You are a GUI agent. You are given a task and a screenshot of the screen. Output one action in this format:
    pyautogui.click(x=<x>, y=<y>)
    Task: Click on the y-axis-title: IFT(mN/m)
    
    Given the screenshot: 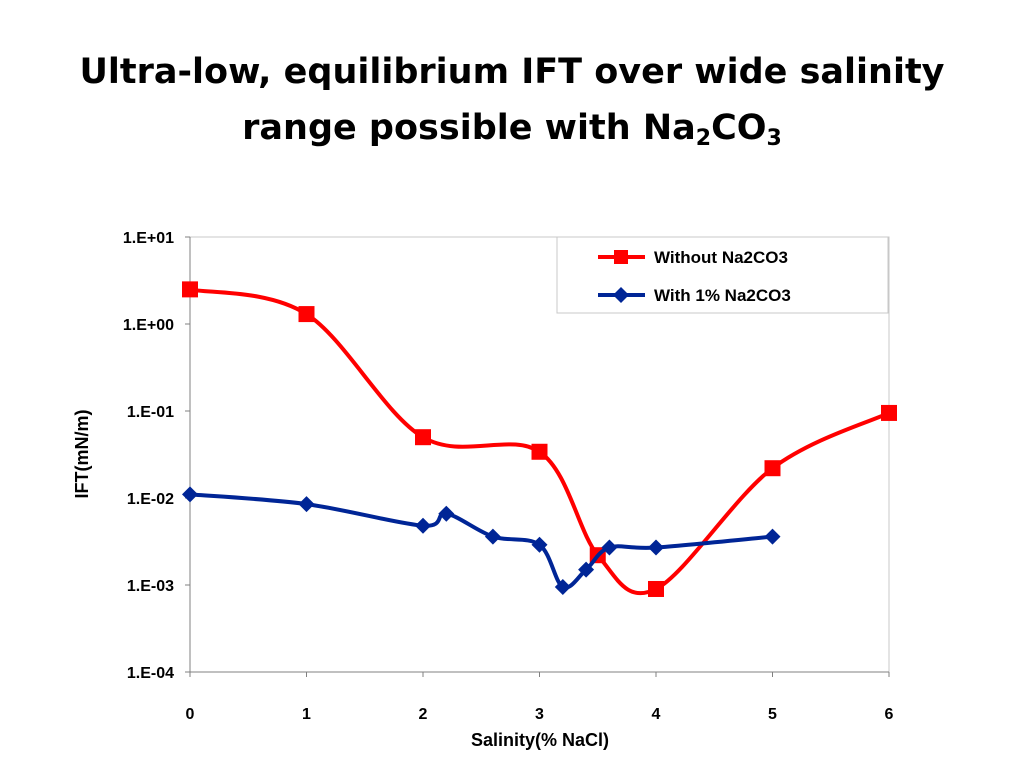 What is the action you would take?
    pyautogui.click(x=82, y=454)
    